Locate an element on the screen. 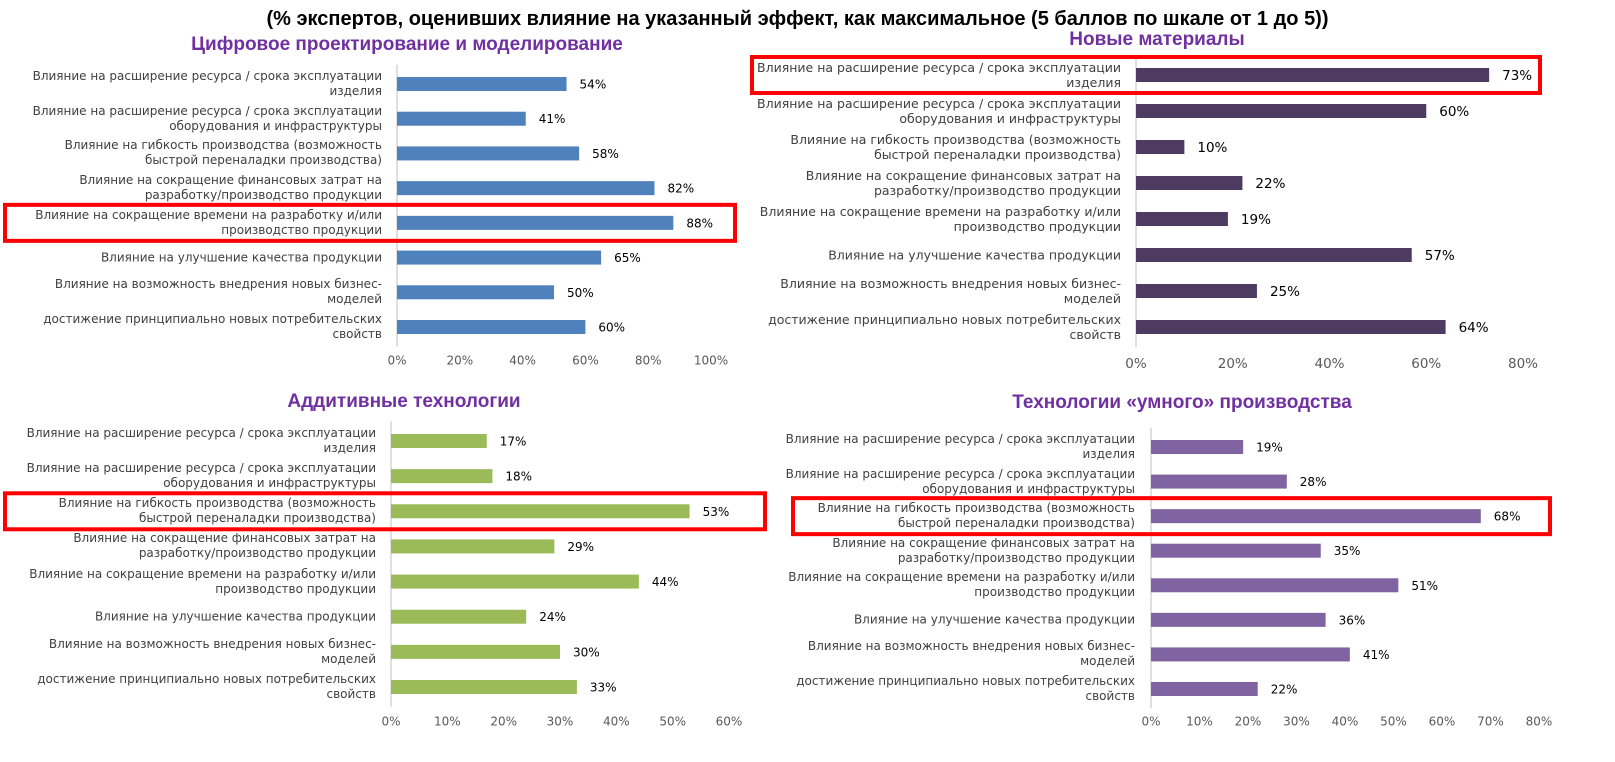 This screenshot has height=762, width=1615. x-tick-label: 70% is located at coordinates (1490, 722).